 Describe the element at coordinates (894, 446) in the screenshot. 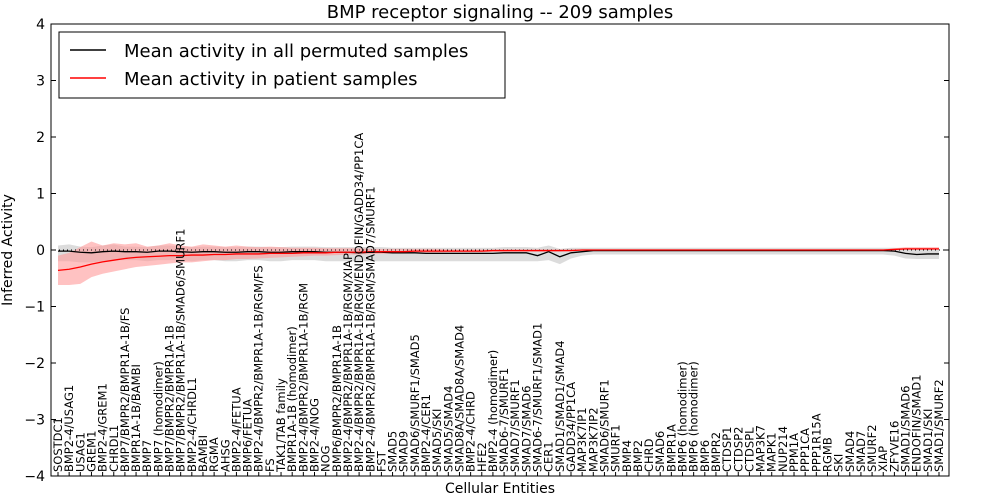

I see `x-tick-label: ZFYVE16` at that location.